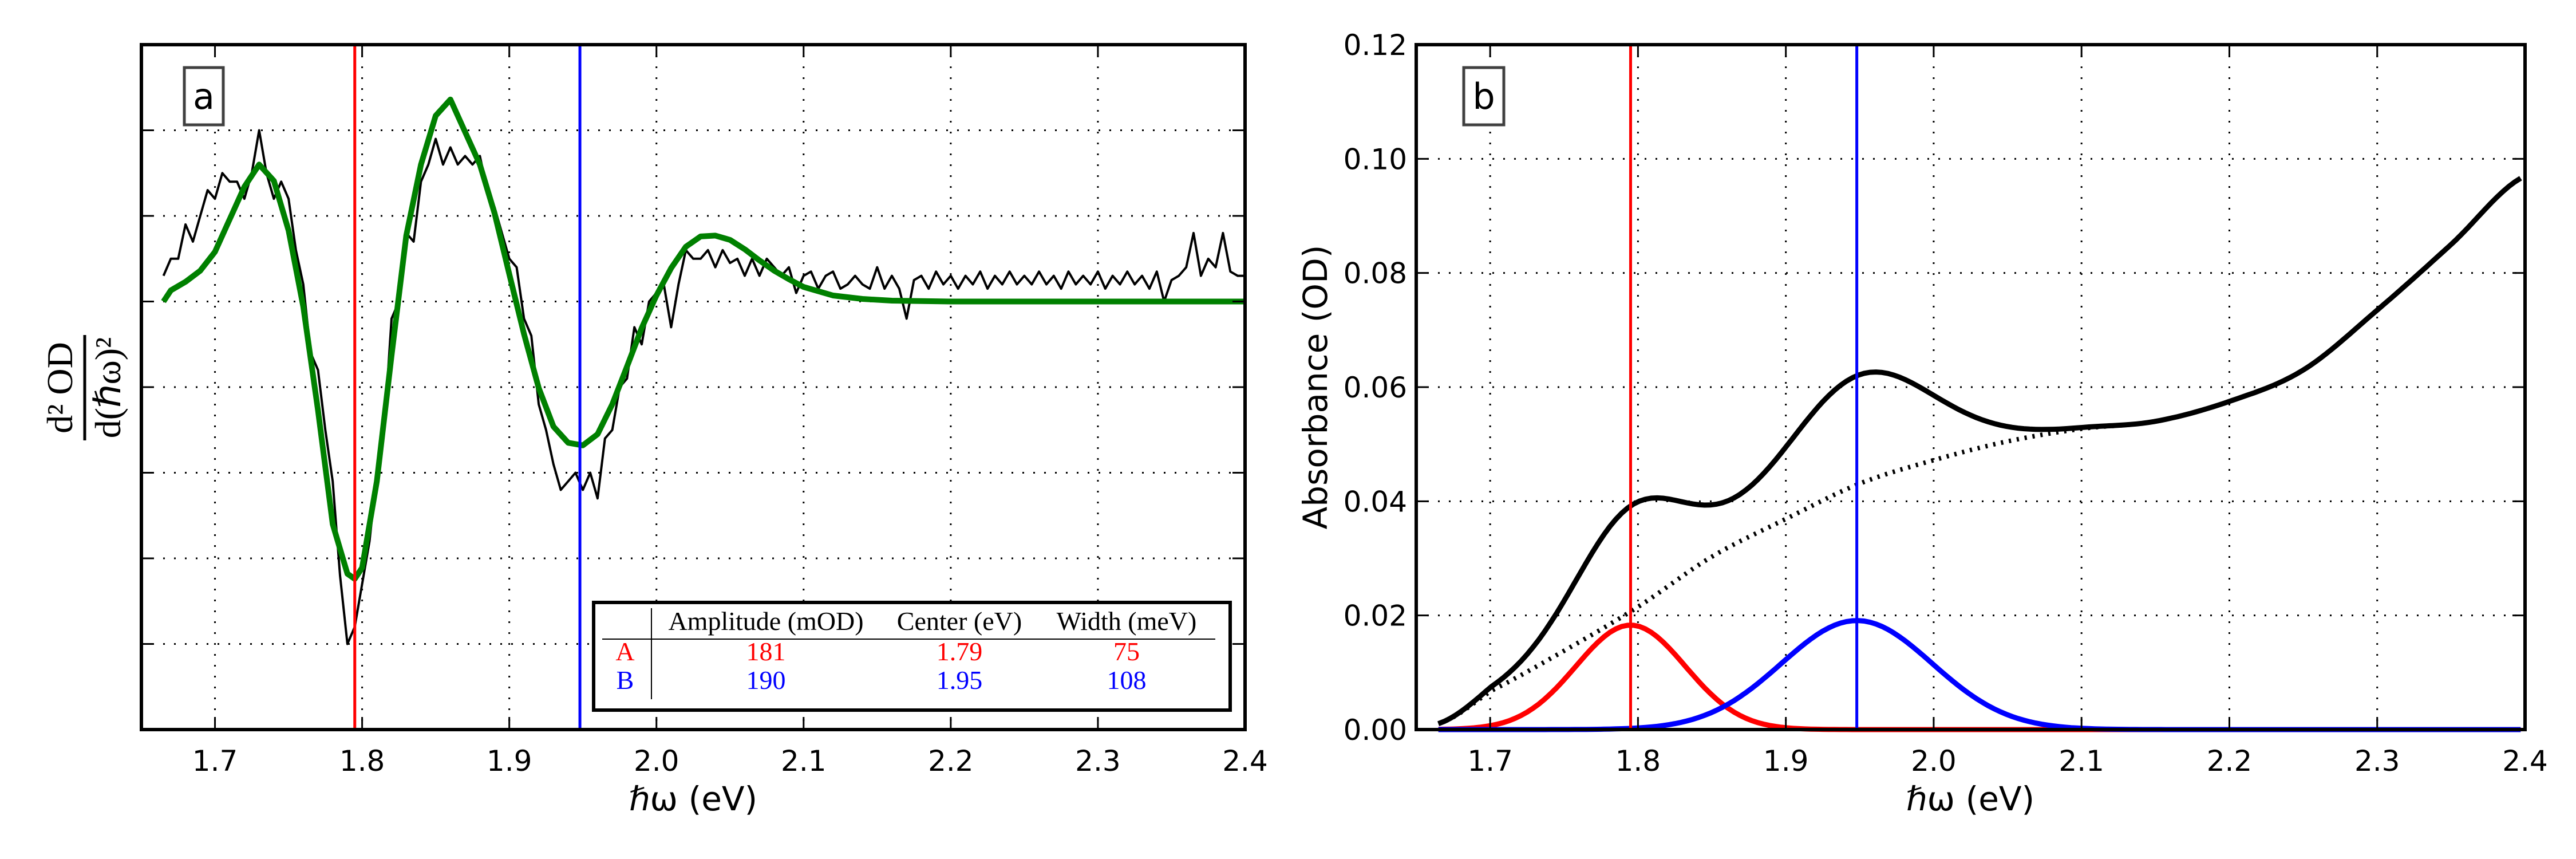 The height and width of the screenshot is (859, 2576). I want to click on panel-a-x-tick-label: 1.7, so click(215, 761).